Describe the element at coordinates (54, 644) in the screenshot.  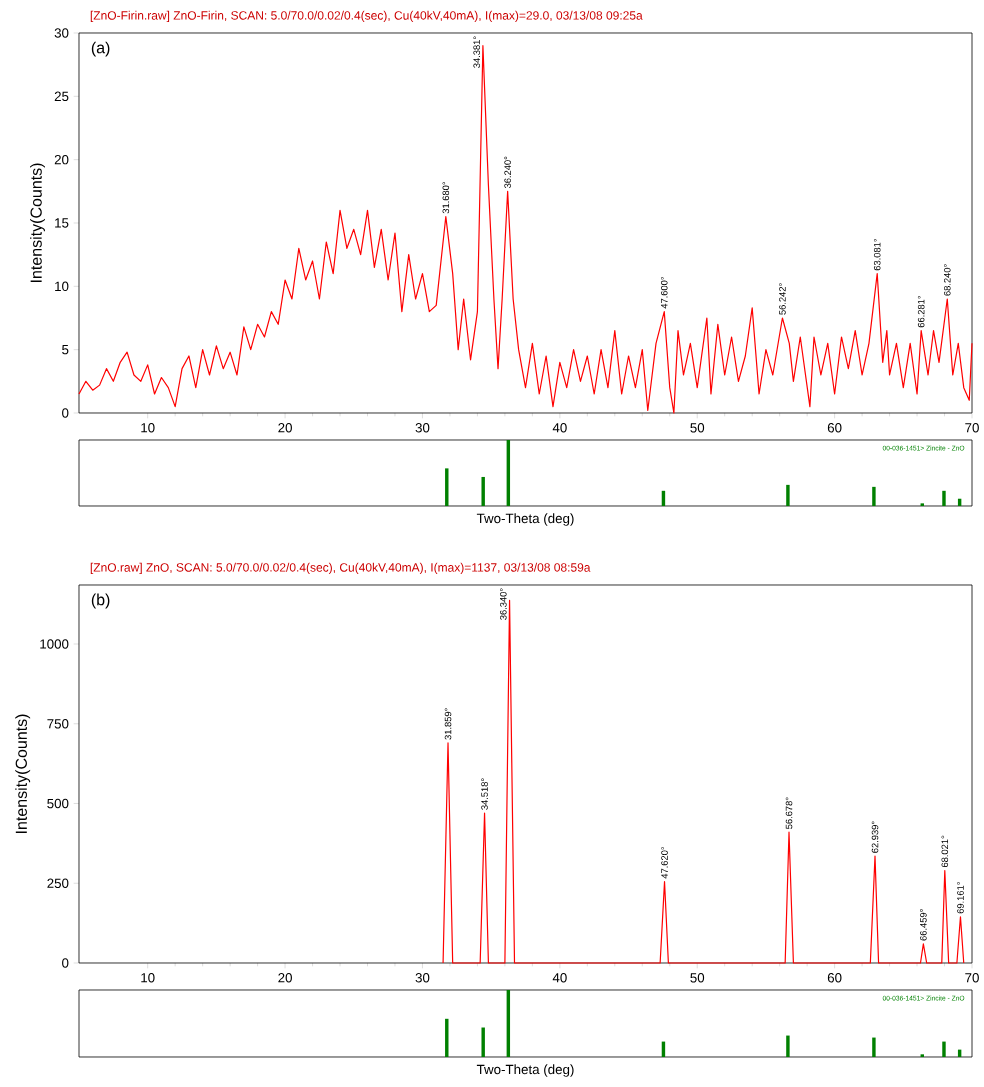
I see `y-tick-label: 1000` at that location.